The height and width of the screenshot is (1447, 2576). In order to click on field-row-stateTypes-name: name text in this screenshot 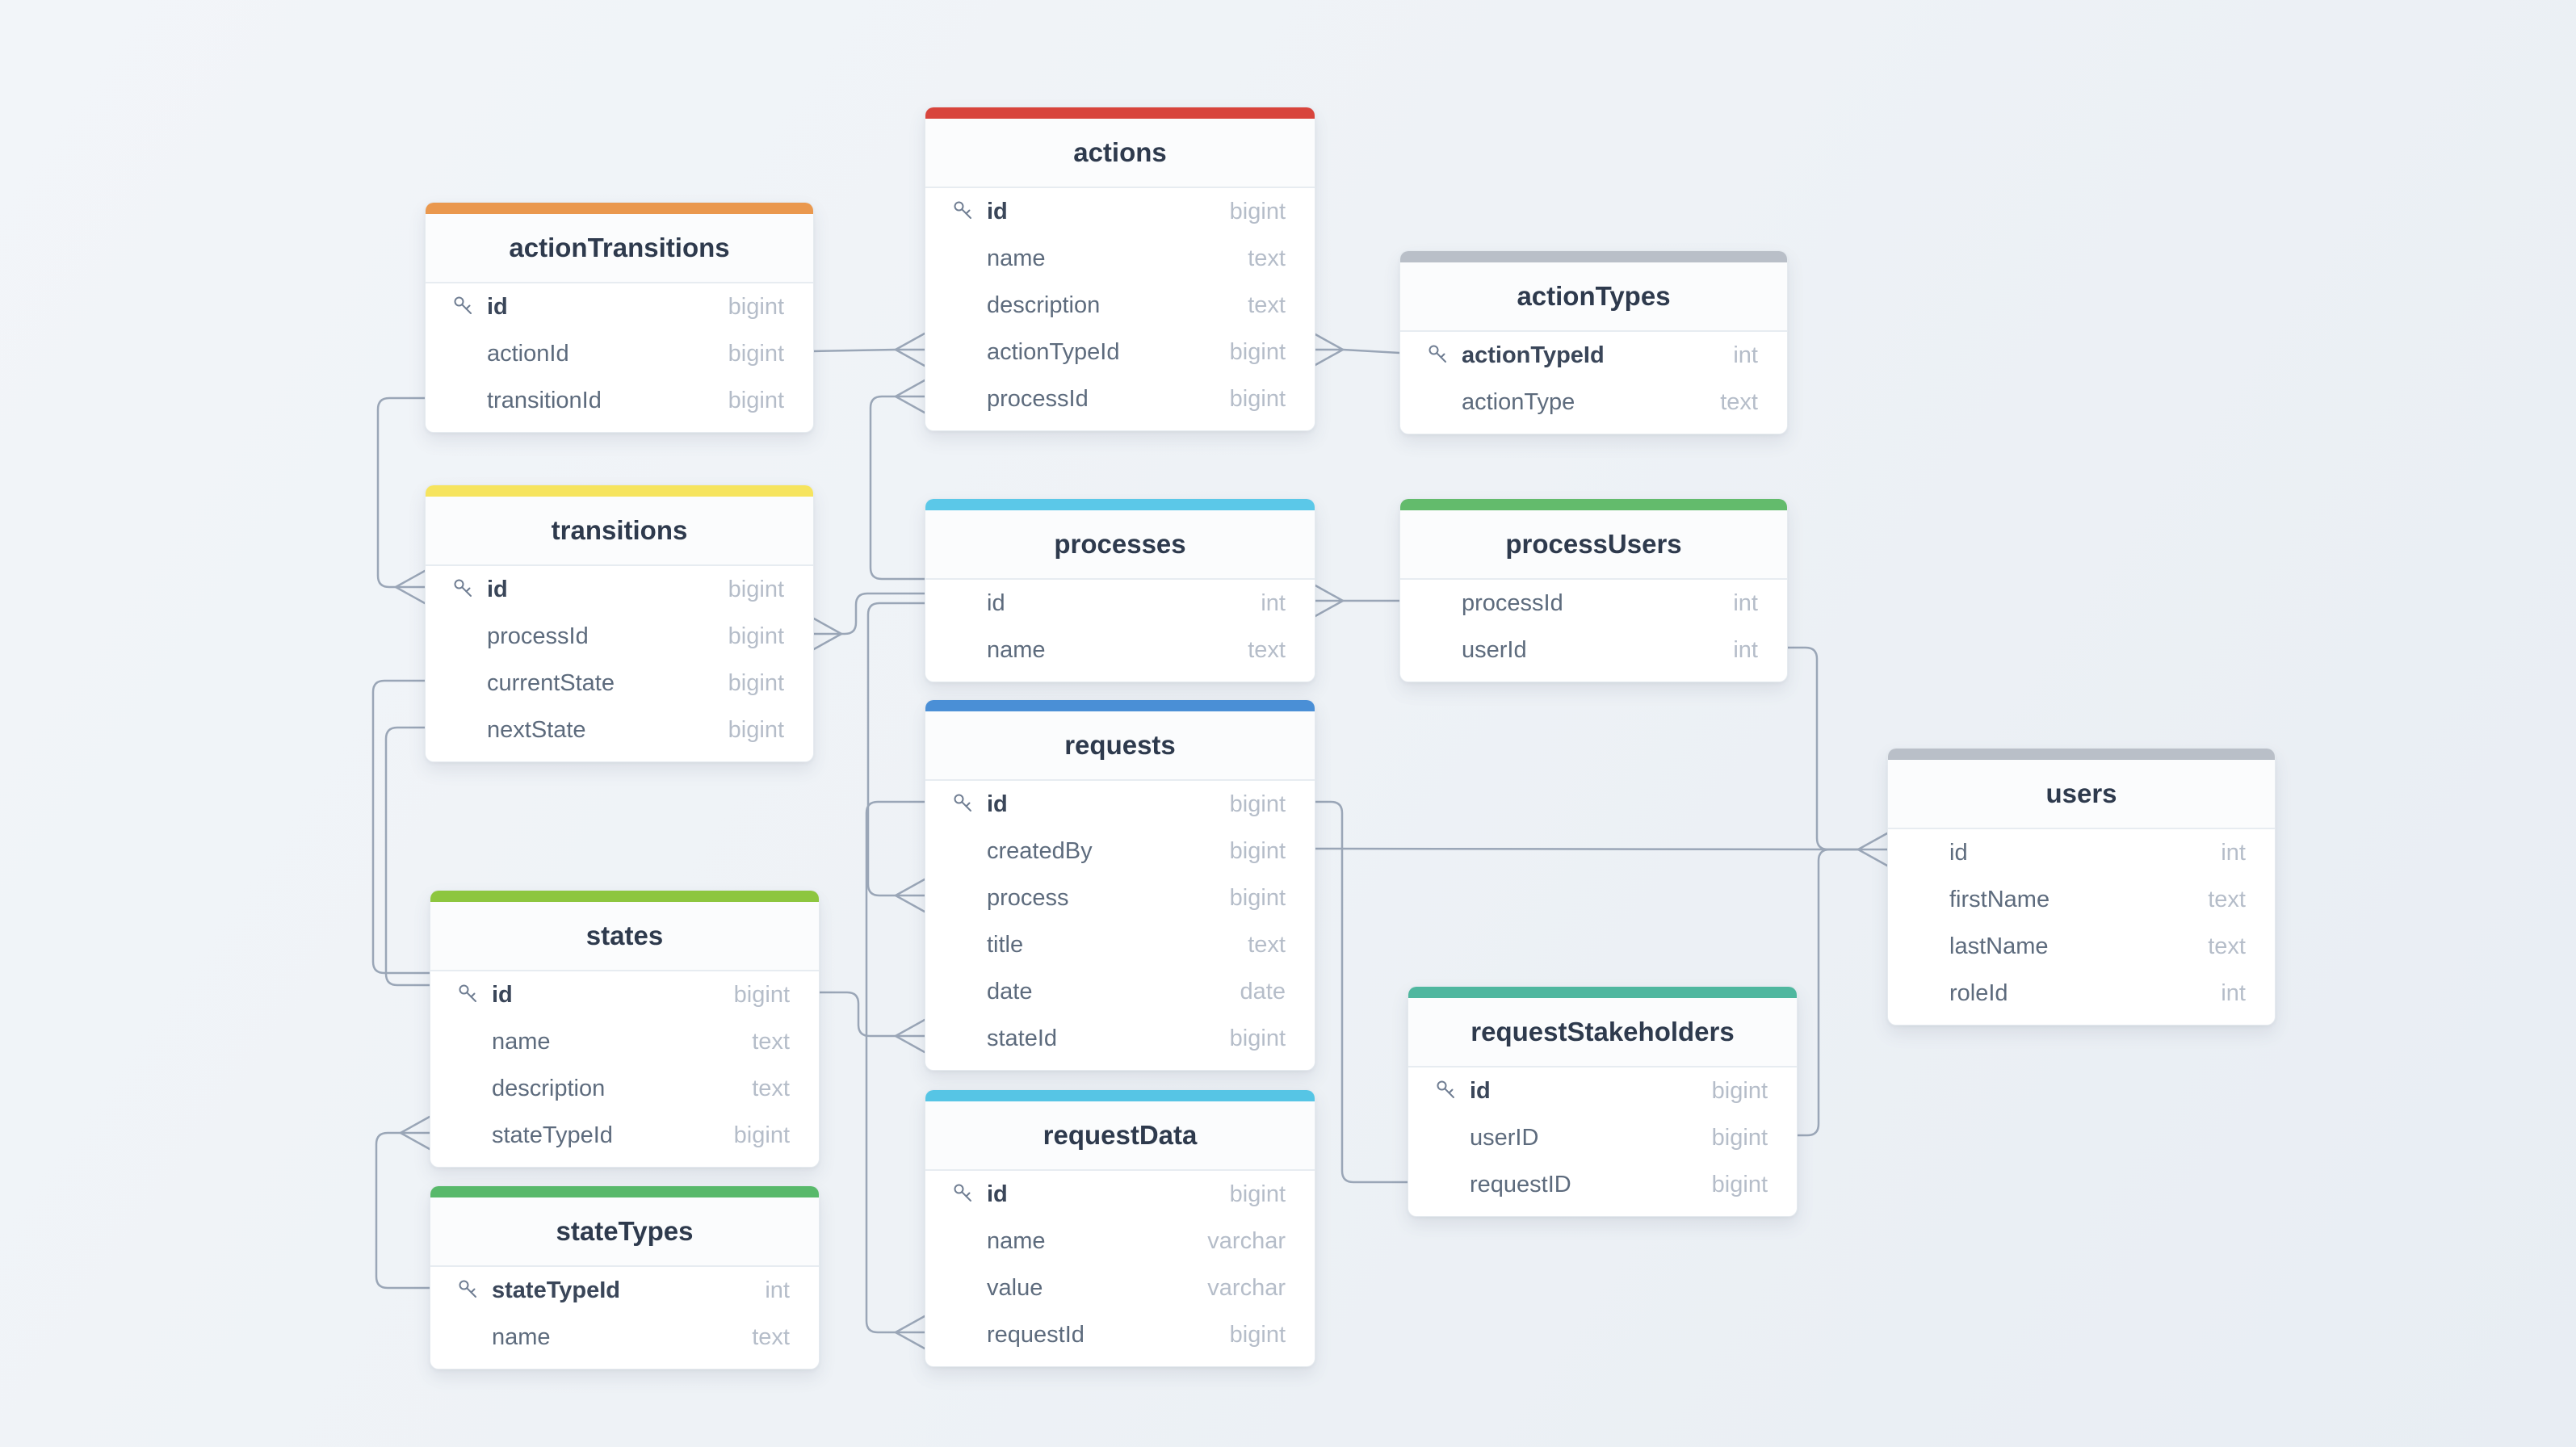, I will do `click(624, 1337)`.